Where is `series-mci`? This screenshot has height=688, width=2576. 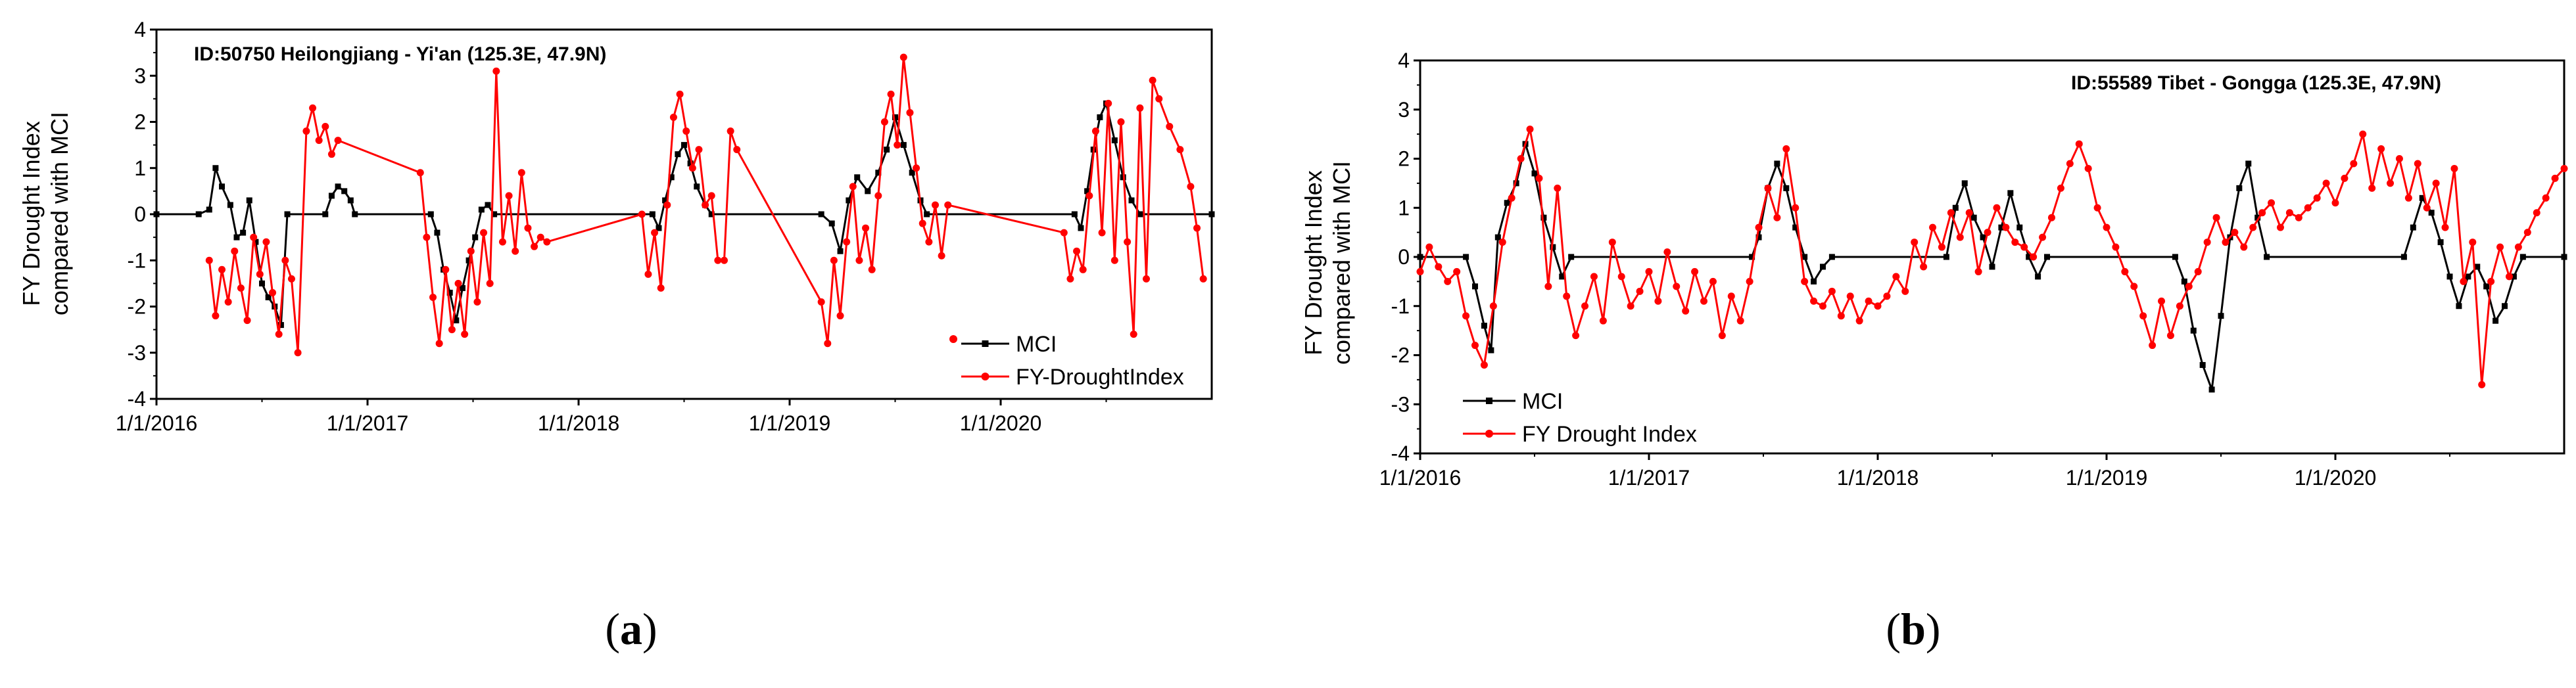
series-mci is located at coordinates (684, 214).